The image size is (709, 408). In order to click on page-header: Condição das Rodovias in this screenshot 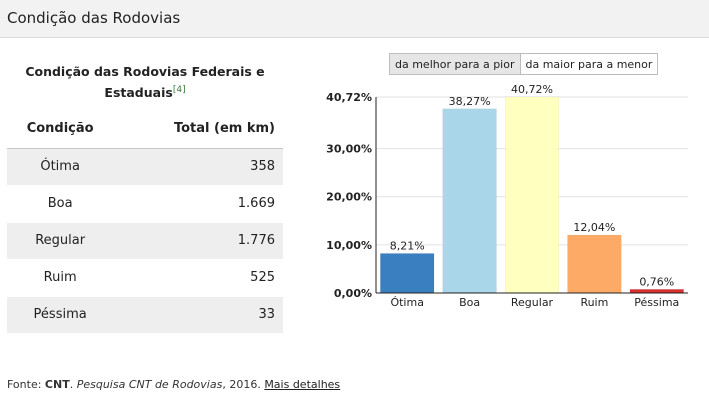, I will do `click(354, 19)`.